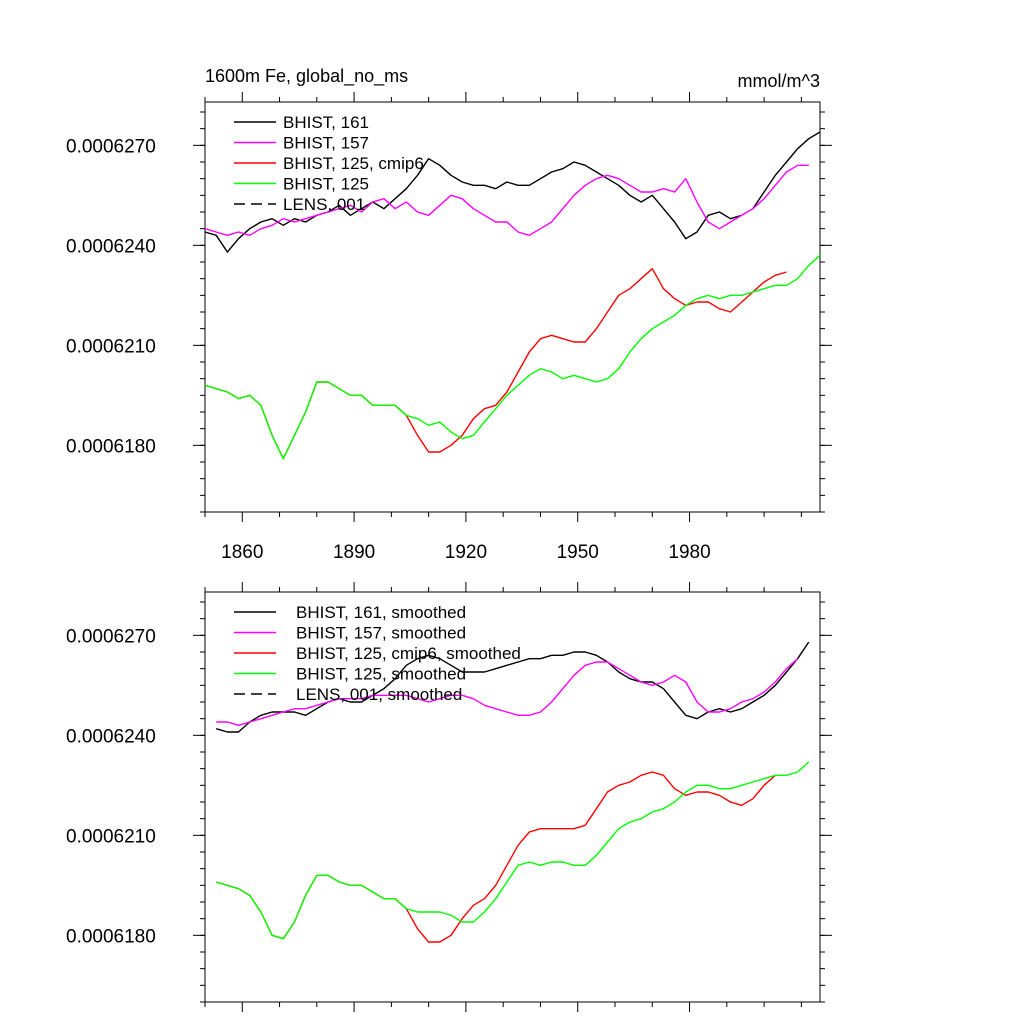 The height and width of the screenshot is (1024, 1024). I want to click on legend-label: BHIST, 157, smoothed, so click(381, 633).